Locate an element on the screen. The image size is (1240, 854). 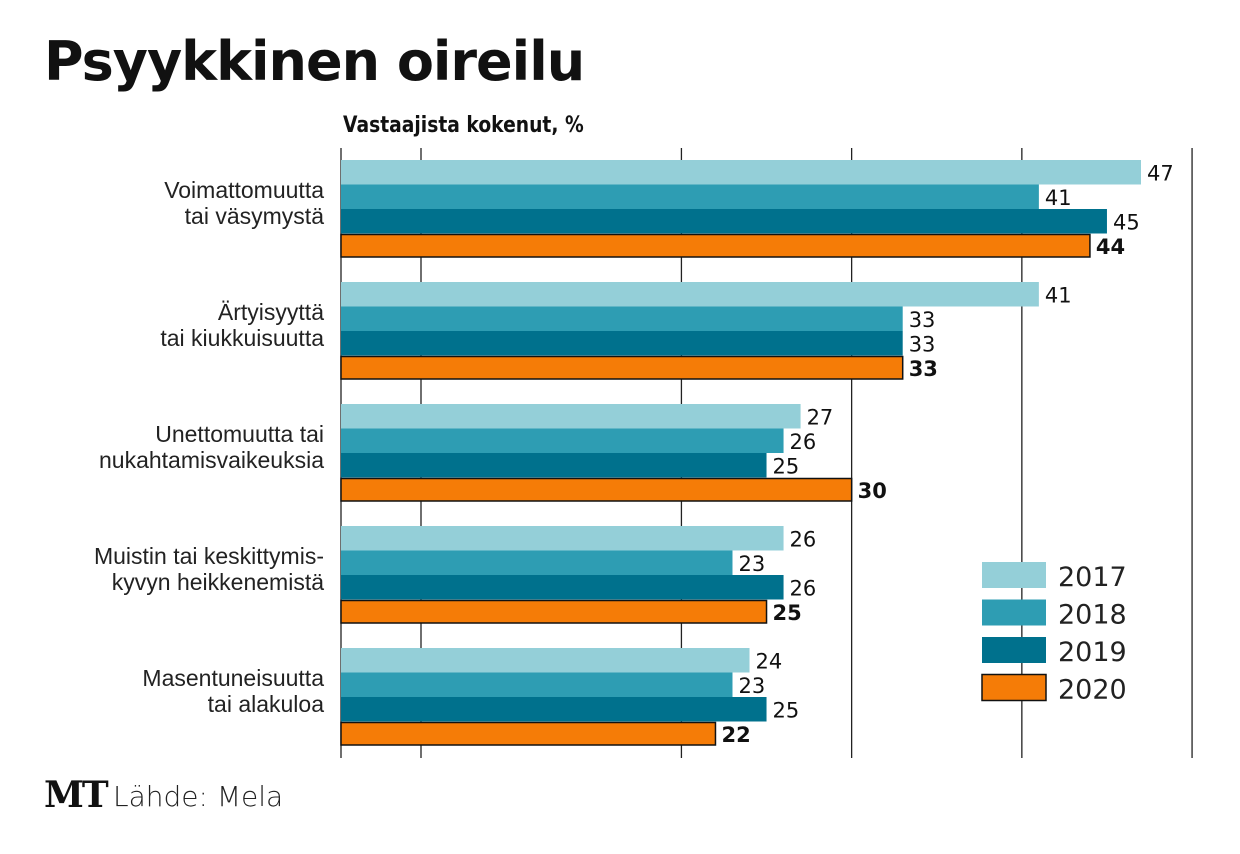
category-label: tai väsymystä is located at coordinates (255, 216).